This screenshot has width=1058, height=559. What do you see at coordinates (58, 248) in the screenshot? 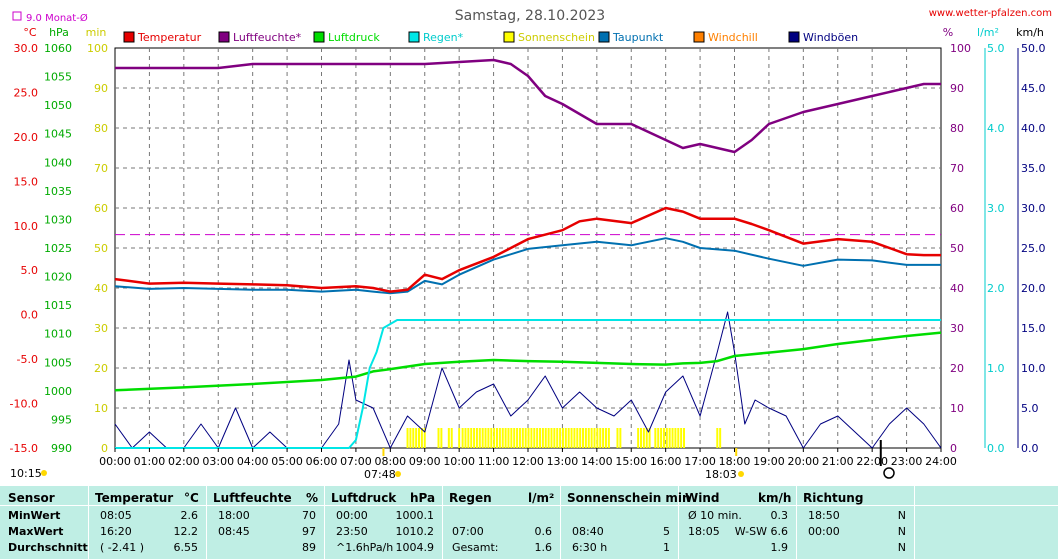
I see `pressure-tick-label: 1025` at bounding box center [58, 248].